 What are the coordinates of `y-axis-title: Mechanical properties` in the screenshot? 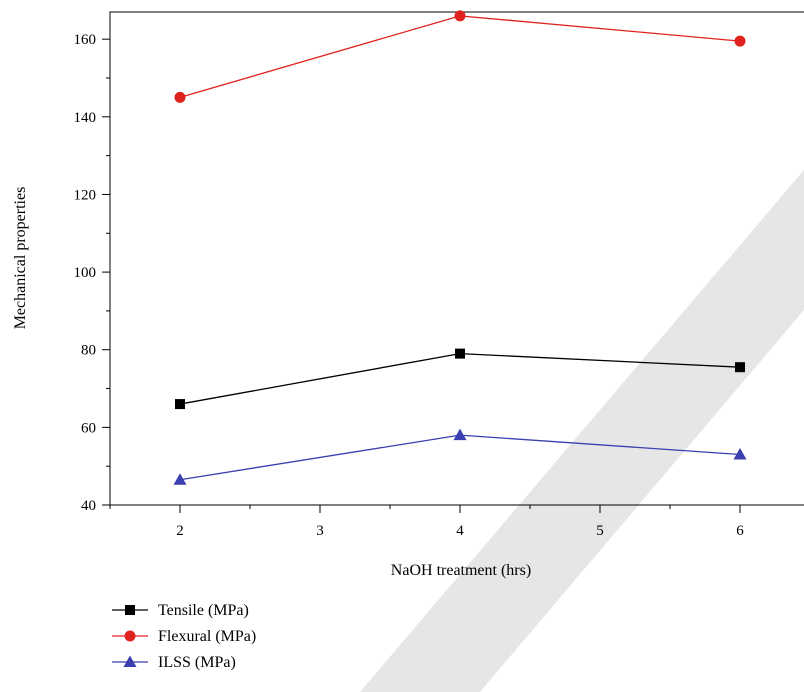 It's located at (20, 258).